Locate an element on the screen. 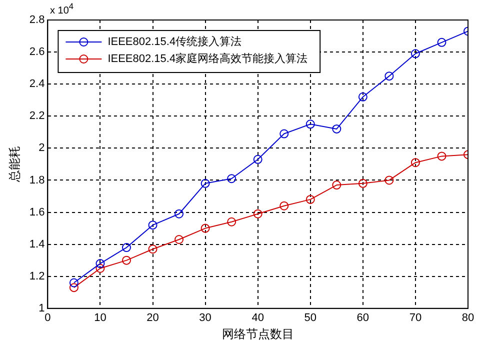 This screenshot has width=498, height=342. legend-label: IEEE802.15.4传统接入算法 is located at coordinates (175, 41).